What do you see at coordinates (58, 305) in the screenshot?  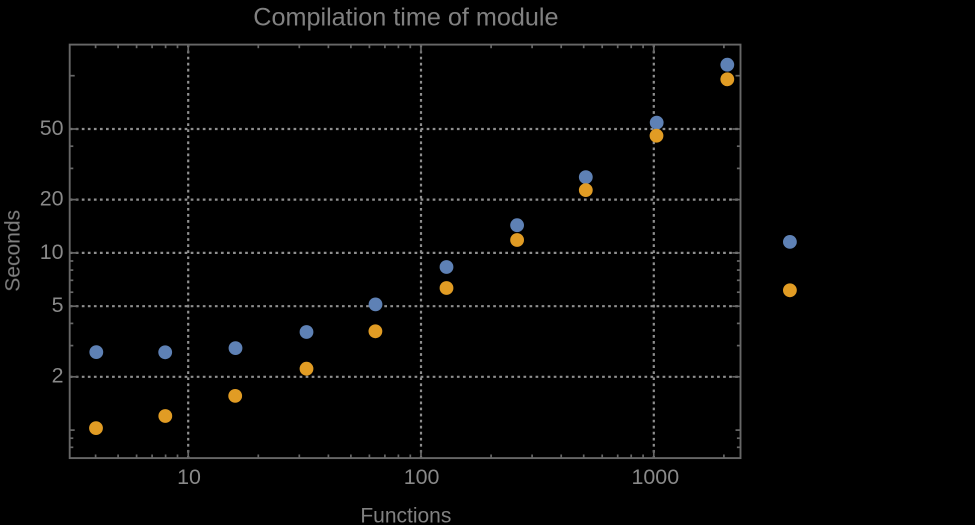 I see `svg-text: 5` at bounding box center [58, 305].